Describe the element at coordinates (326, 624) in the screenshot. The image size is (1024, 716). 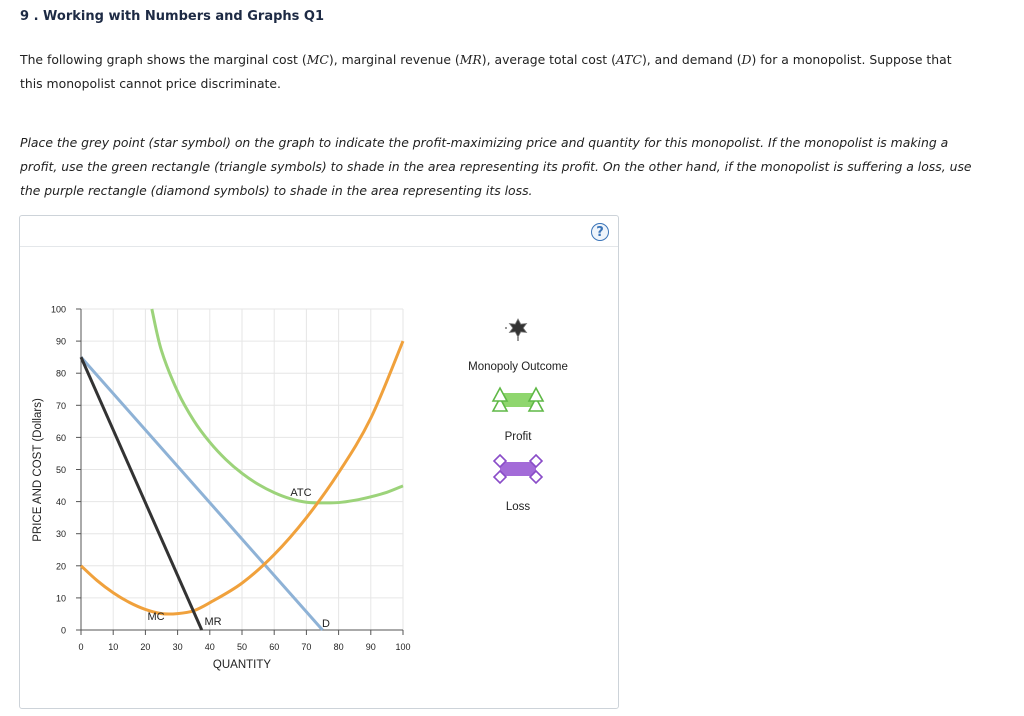
I see `d-label: D` at that location.